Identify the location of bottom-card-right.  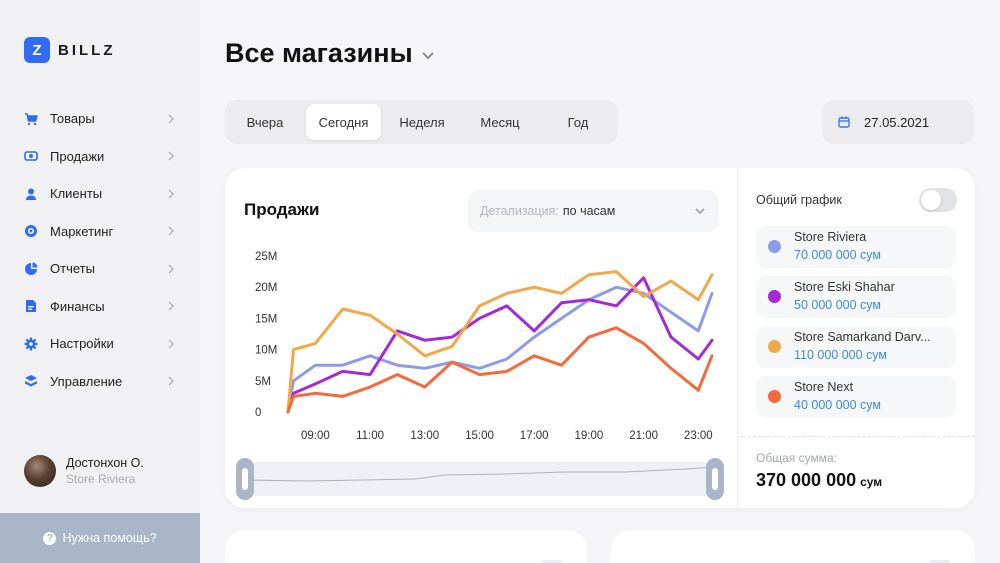
(793, 546).